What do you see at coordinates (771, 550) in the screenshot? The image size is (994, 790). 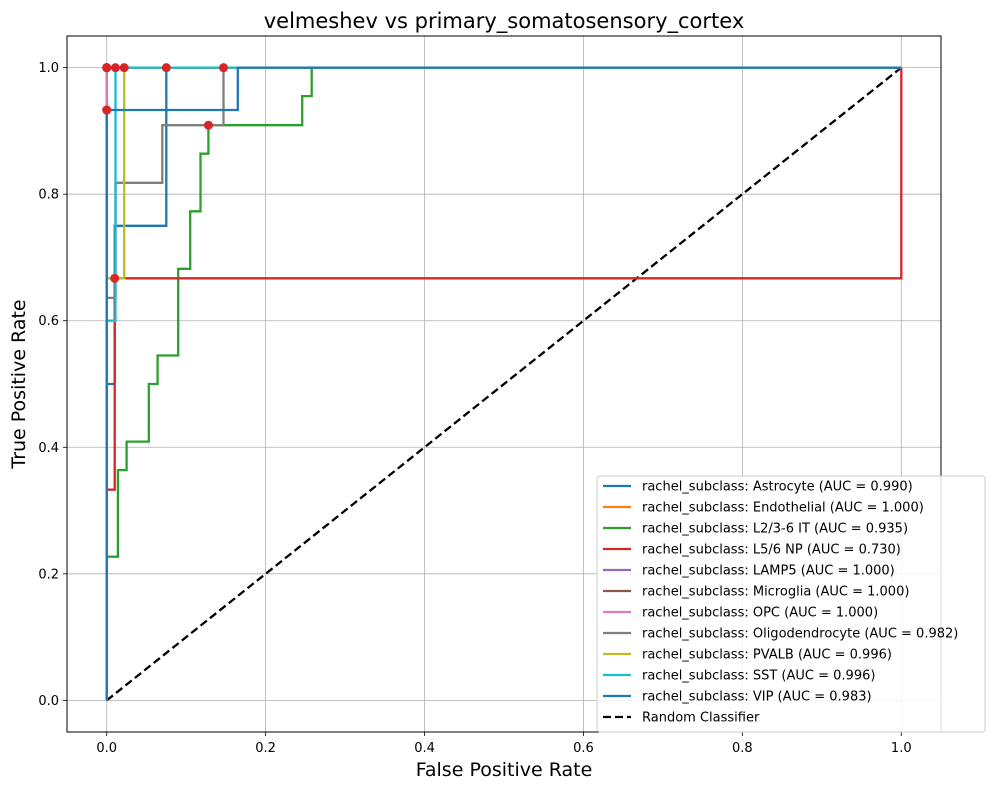 I see `legend-label: rachel_subclass: L5/6 NP (AUC = 0.730)` at bounding box center [771, 550].